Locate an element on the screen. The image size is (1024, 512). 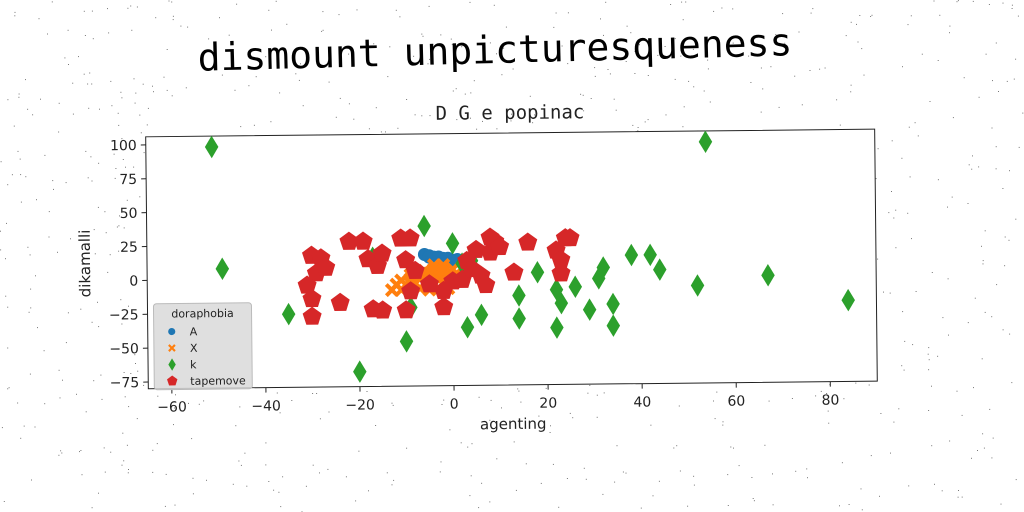
y-tick-label: −50 is located at coordinates (124, 349).